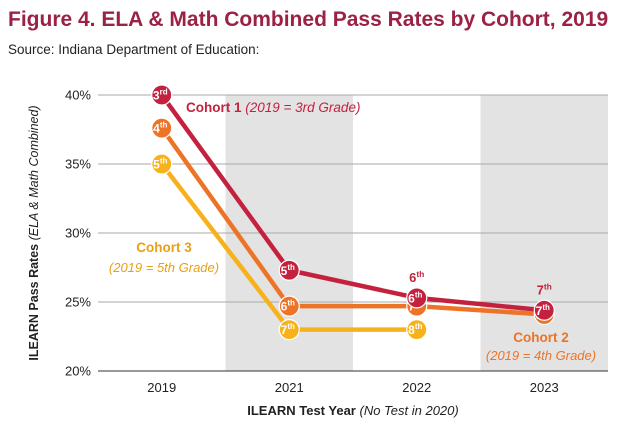  What do you see at coordinates (78, 95) in the screenshot?
I see `y-tick-label: 40%` at bounding box center [78, 95].